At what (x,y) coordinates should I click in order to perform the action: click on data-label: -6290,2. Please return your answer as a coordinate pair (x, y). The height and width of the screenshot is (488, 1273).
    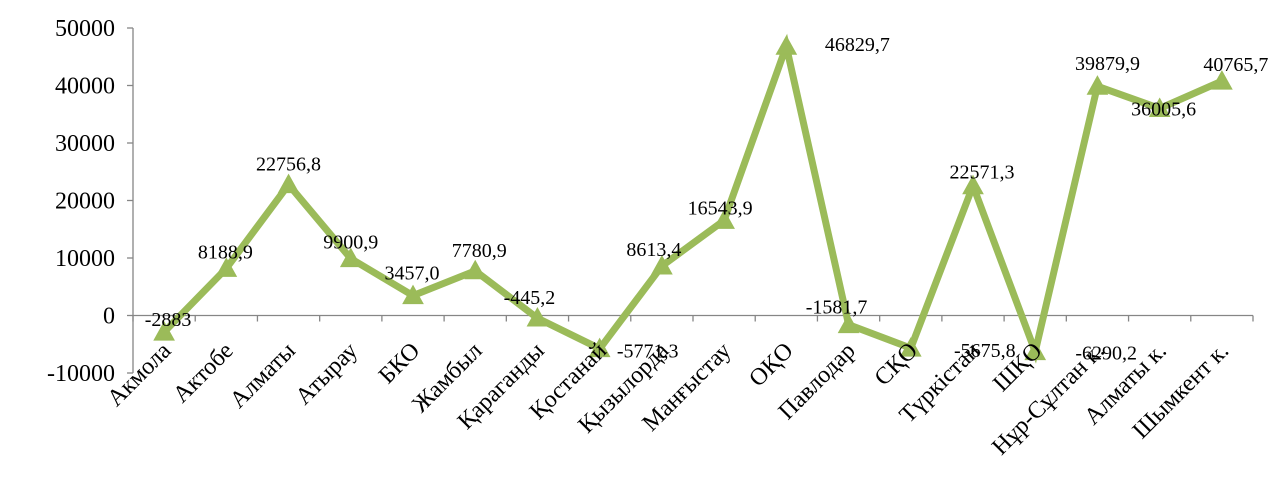
    Looking at the image, I should click on (1106, 354).